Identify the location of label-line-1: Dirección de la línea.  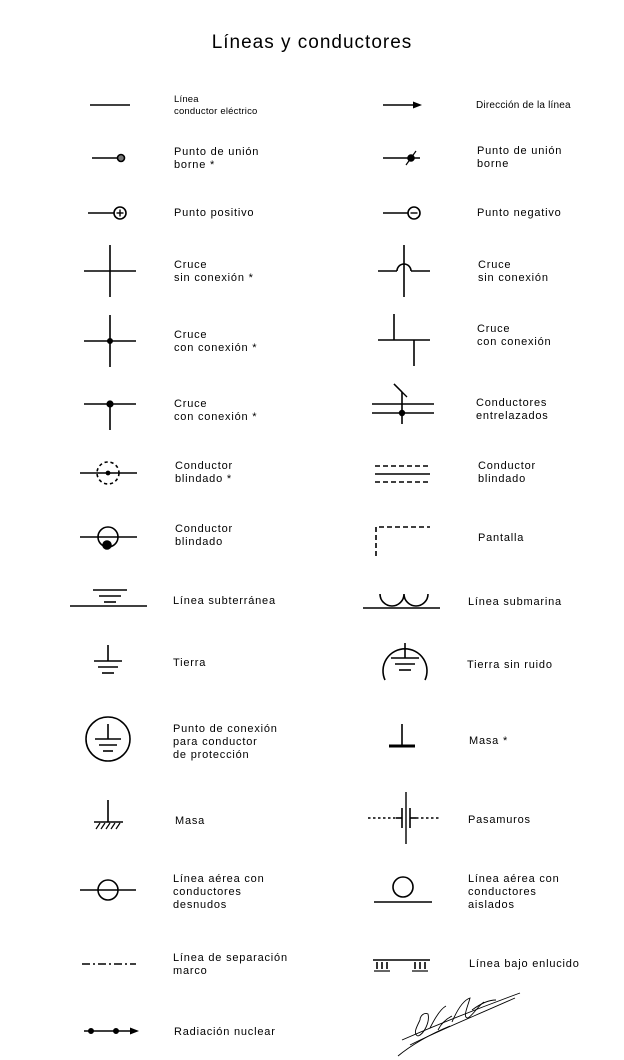
(523, 105).